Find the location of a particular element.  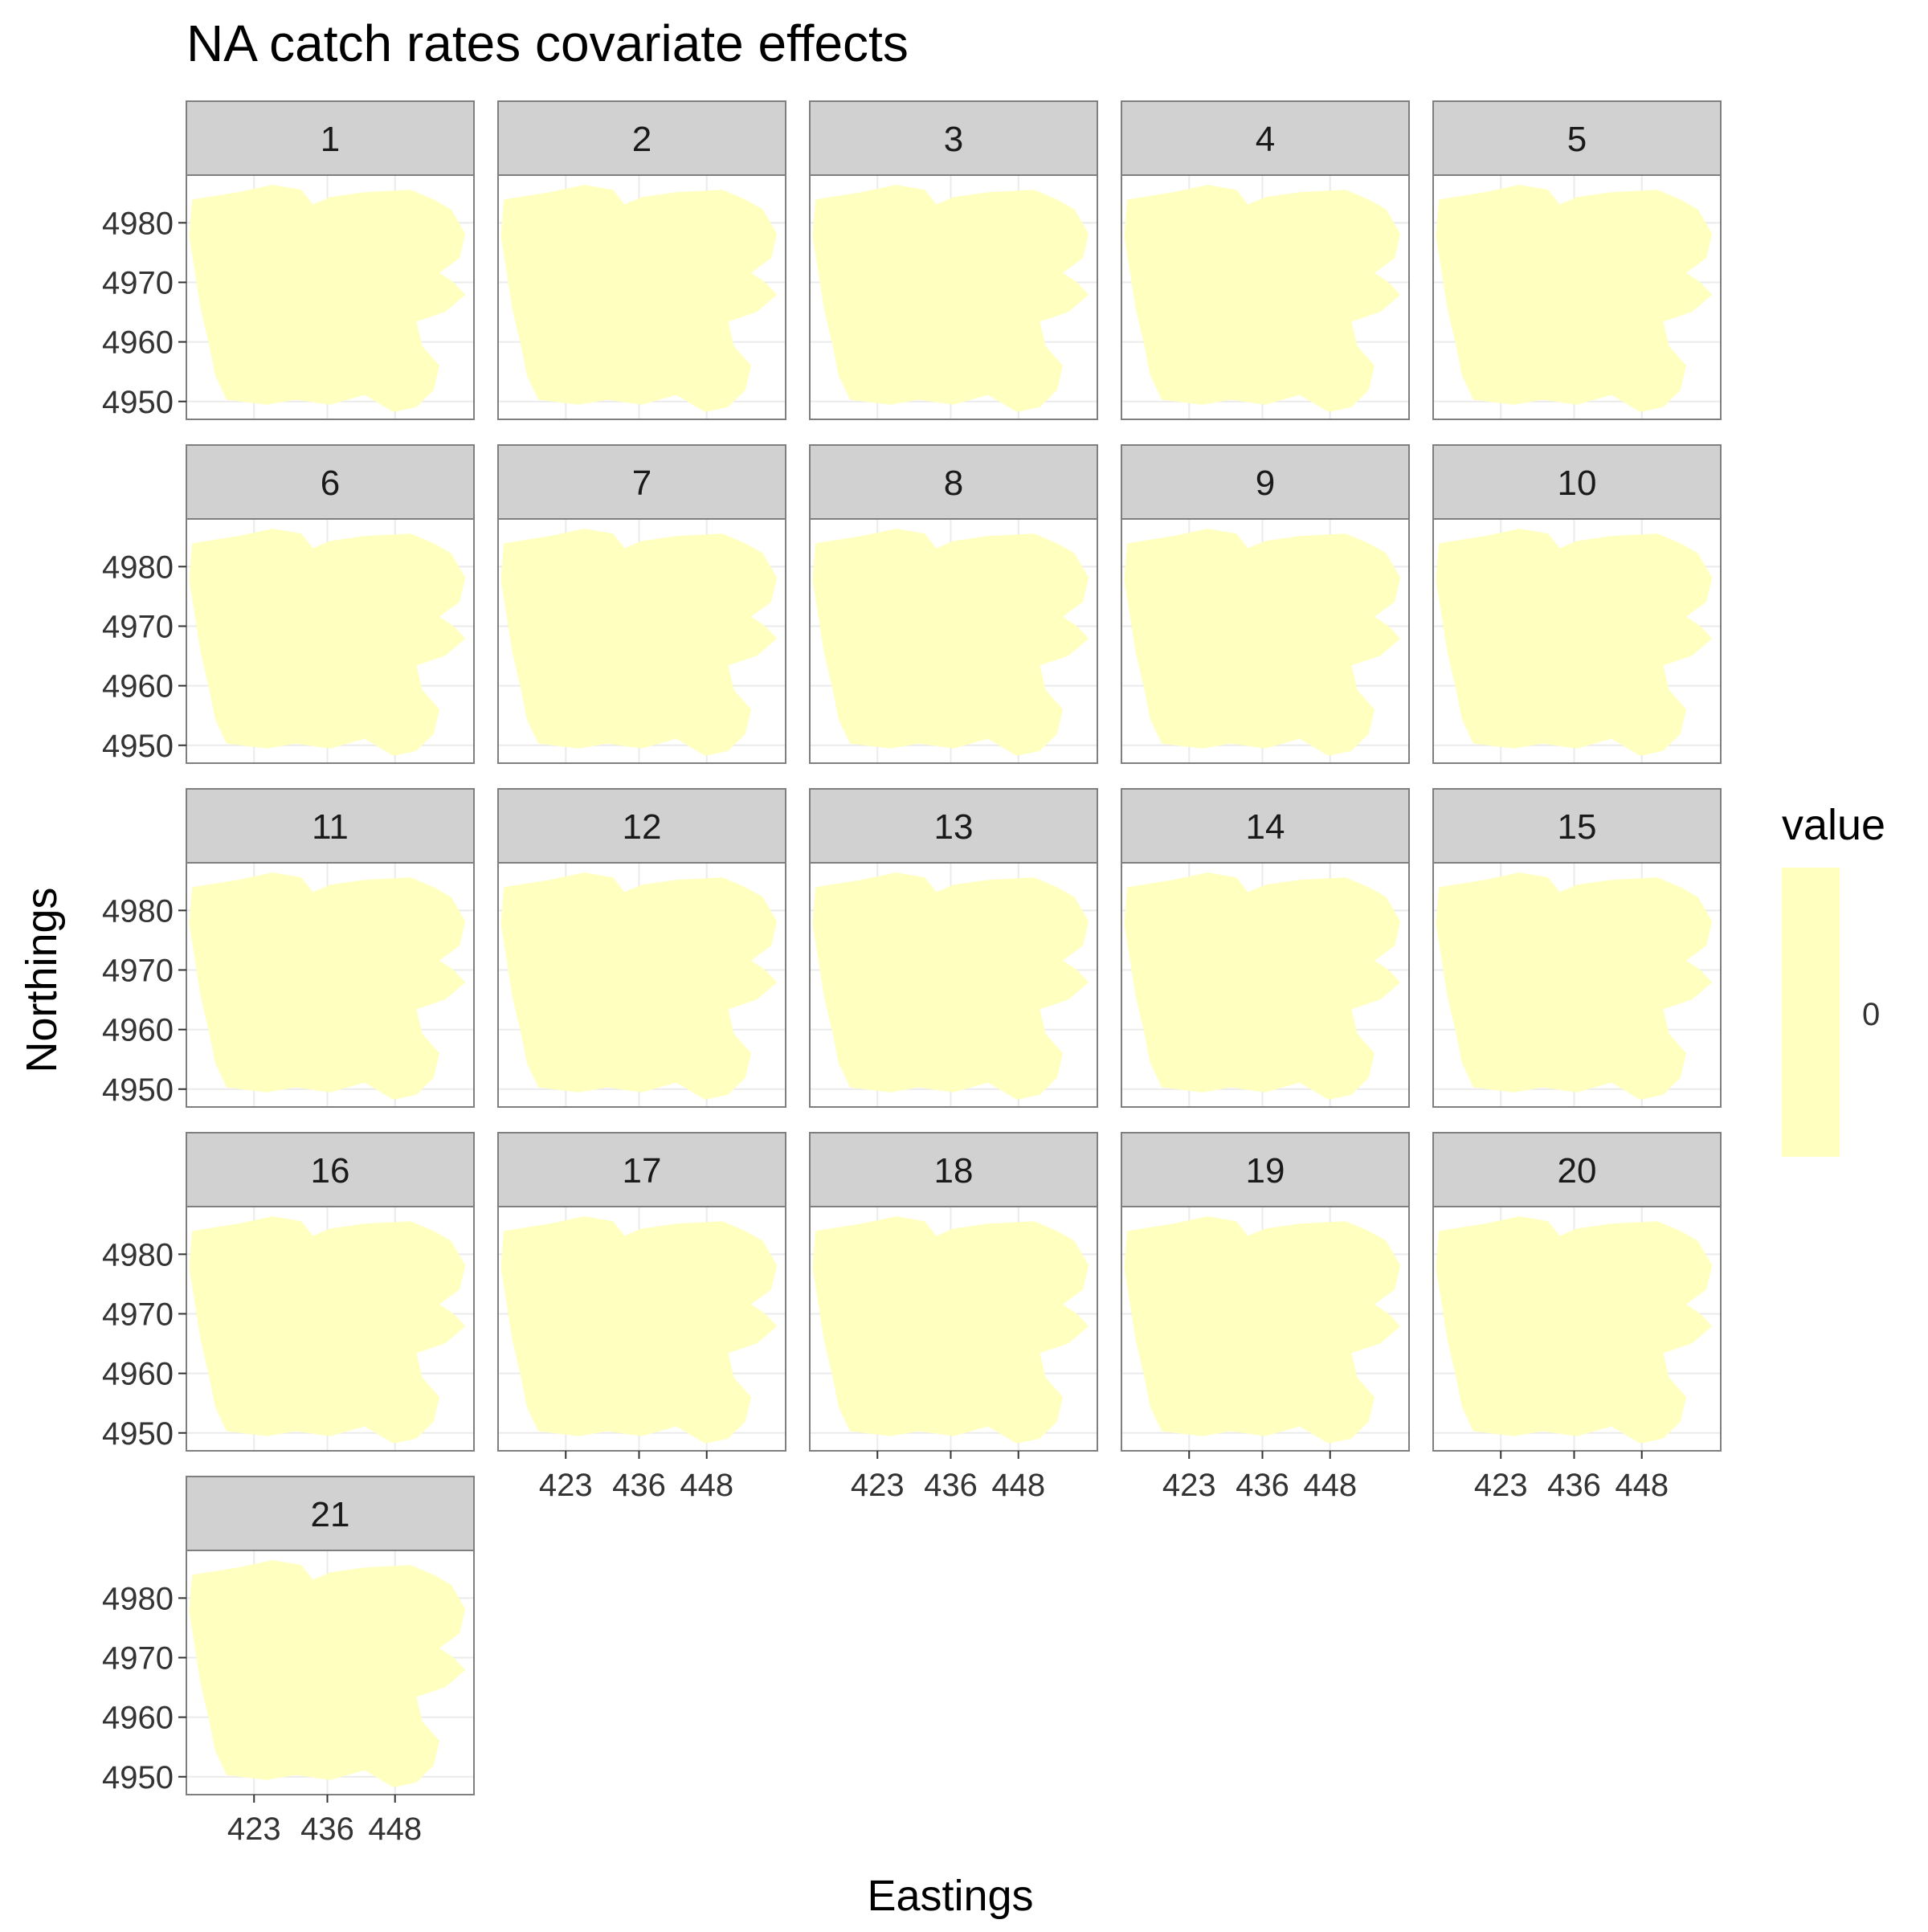

facet-panel-3: 3 is located at coordinates (954, 260).